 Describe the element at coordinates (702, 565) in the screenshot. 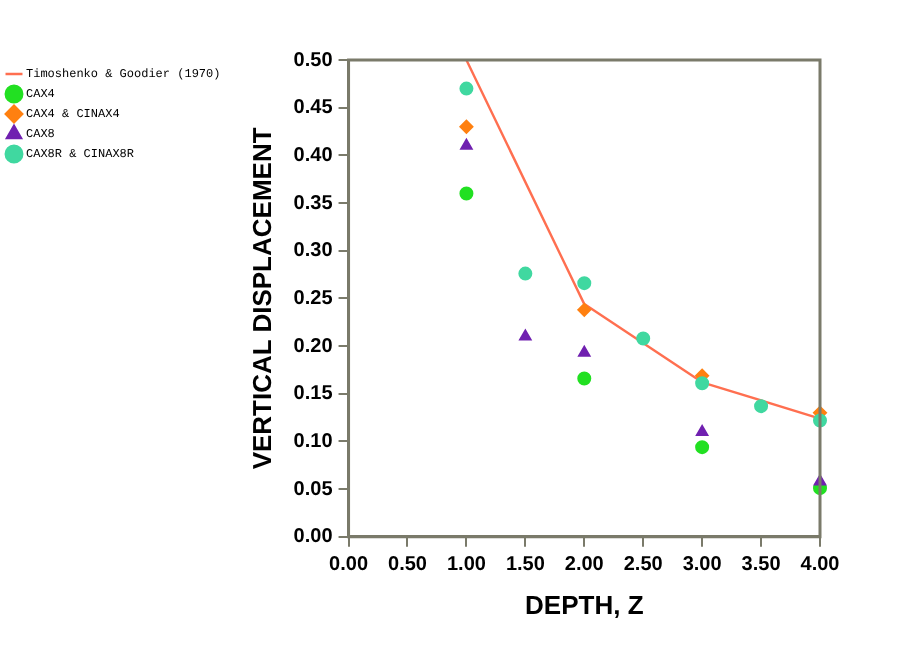

I see `x-tick-label: 3.00` at that location.